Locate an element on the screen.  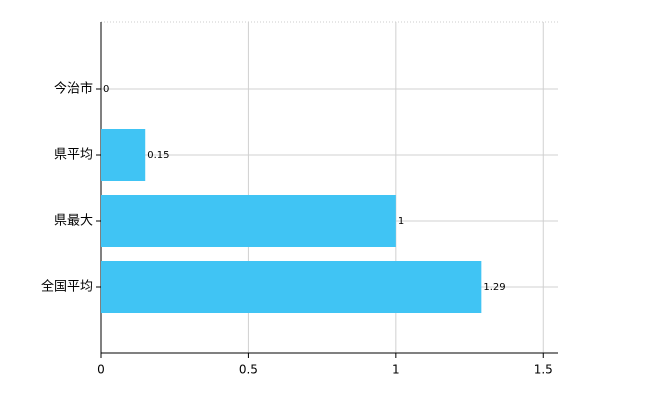
value-label: 0 is located at coordinates (106, 89).